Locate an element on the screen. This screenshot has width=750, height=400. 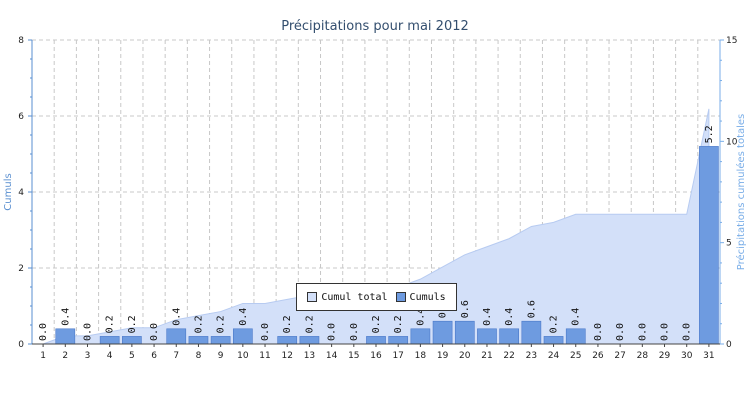
y-right-tick-label: 15 is located at coordinates (731, 41).